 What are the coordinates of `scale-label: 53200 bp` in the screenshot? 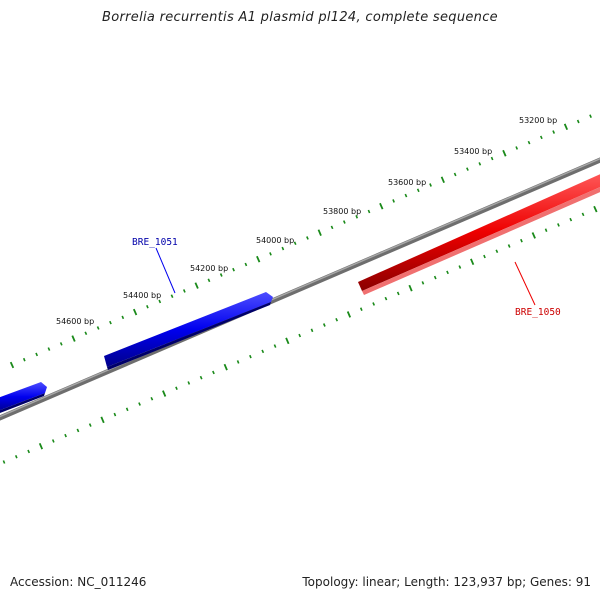 It's located at (538, 120).